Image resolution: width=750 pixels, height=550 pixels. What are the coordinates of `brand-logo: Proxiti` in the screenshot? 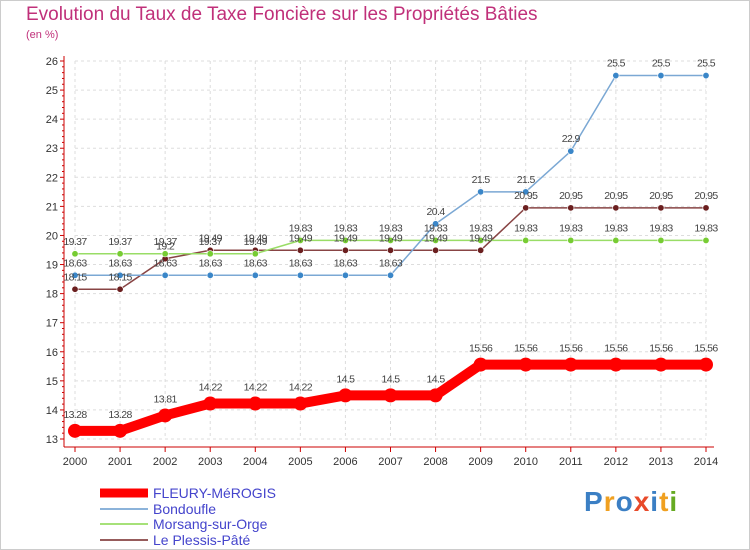 It's located at (631, 502).